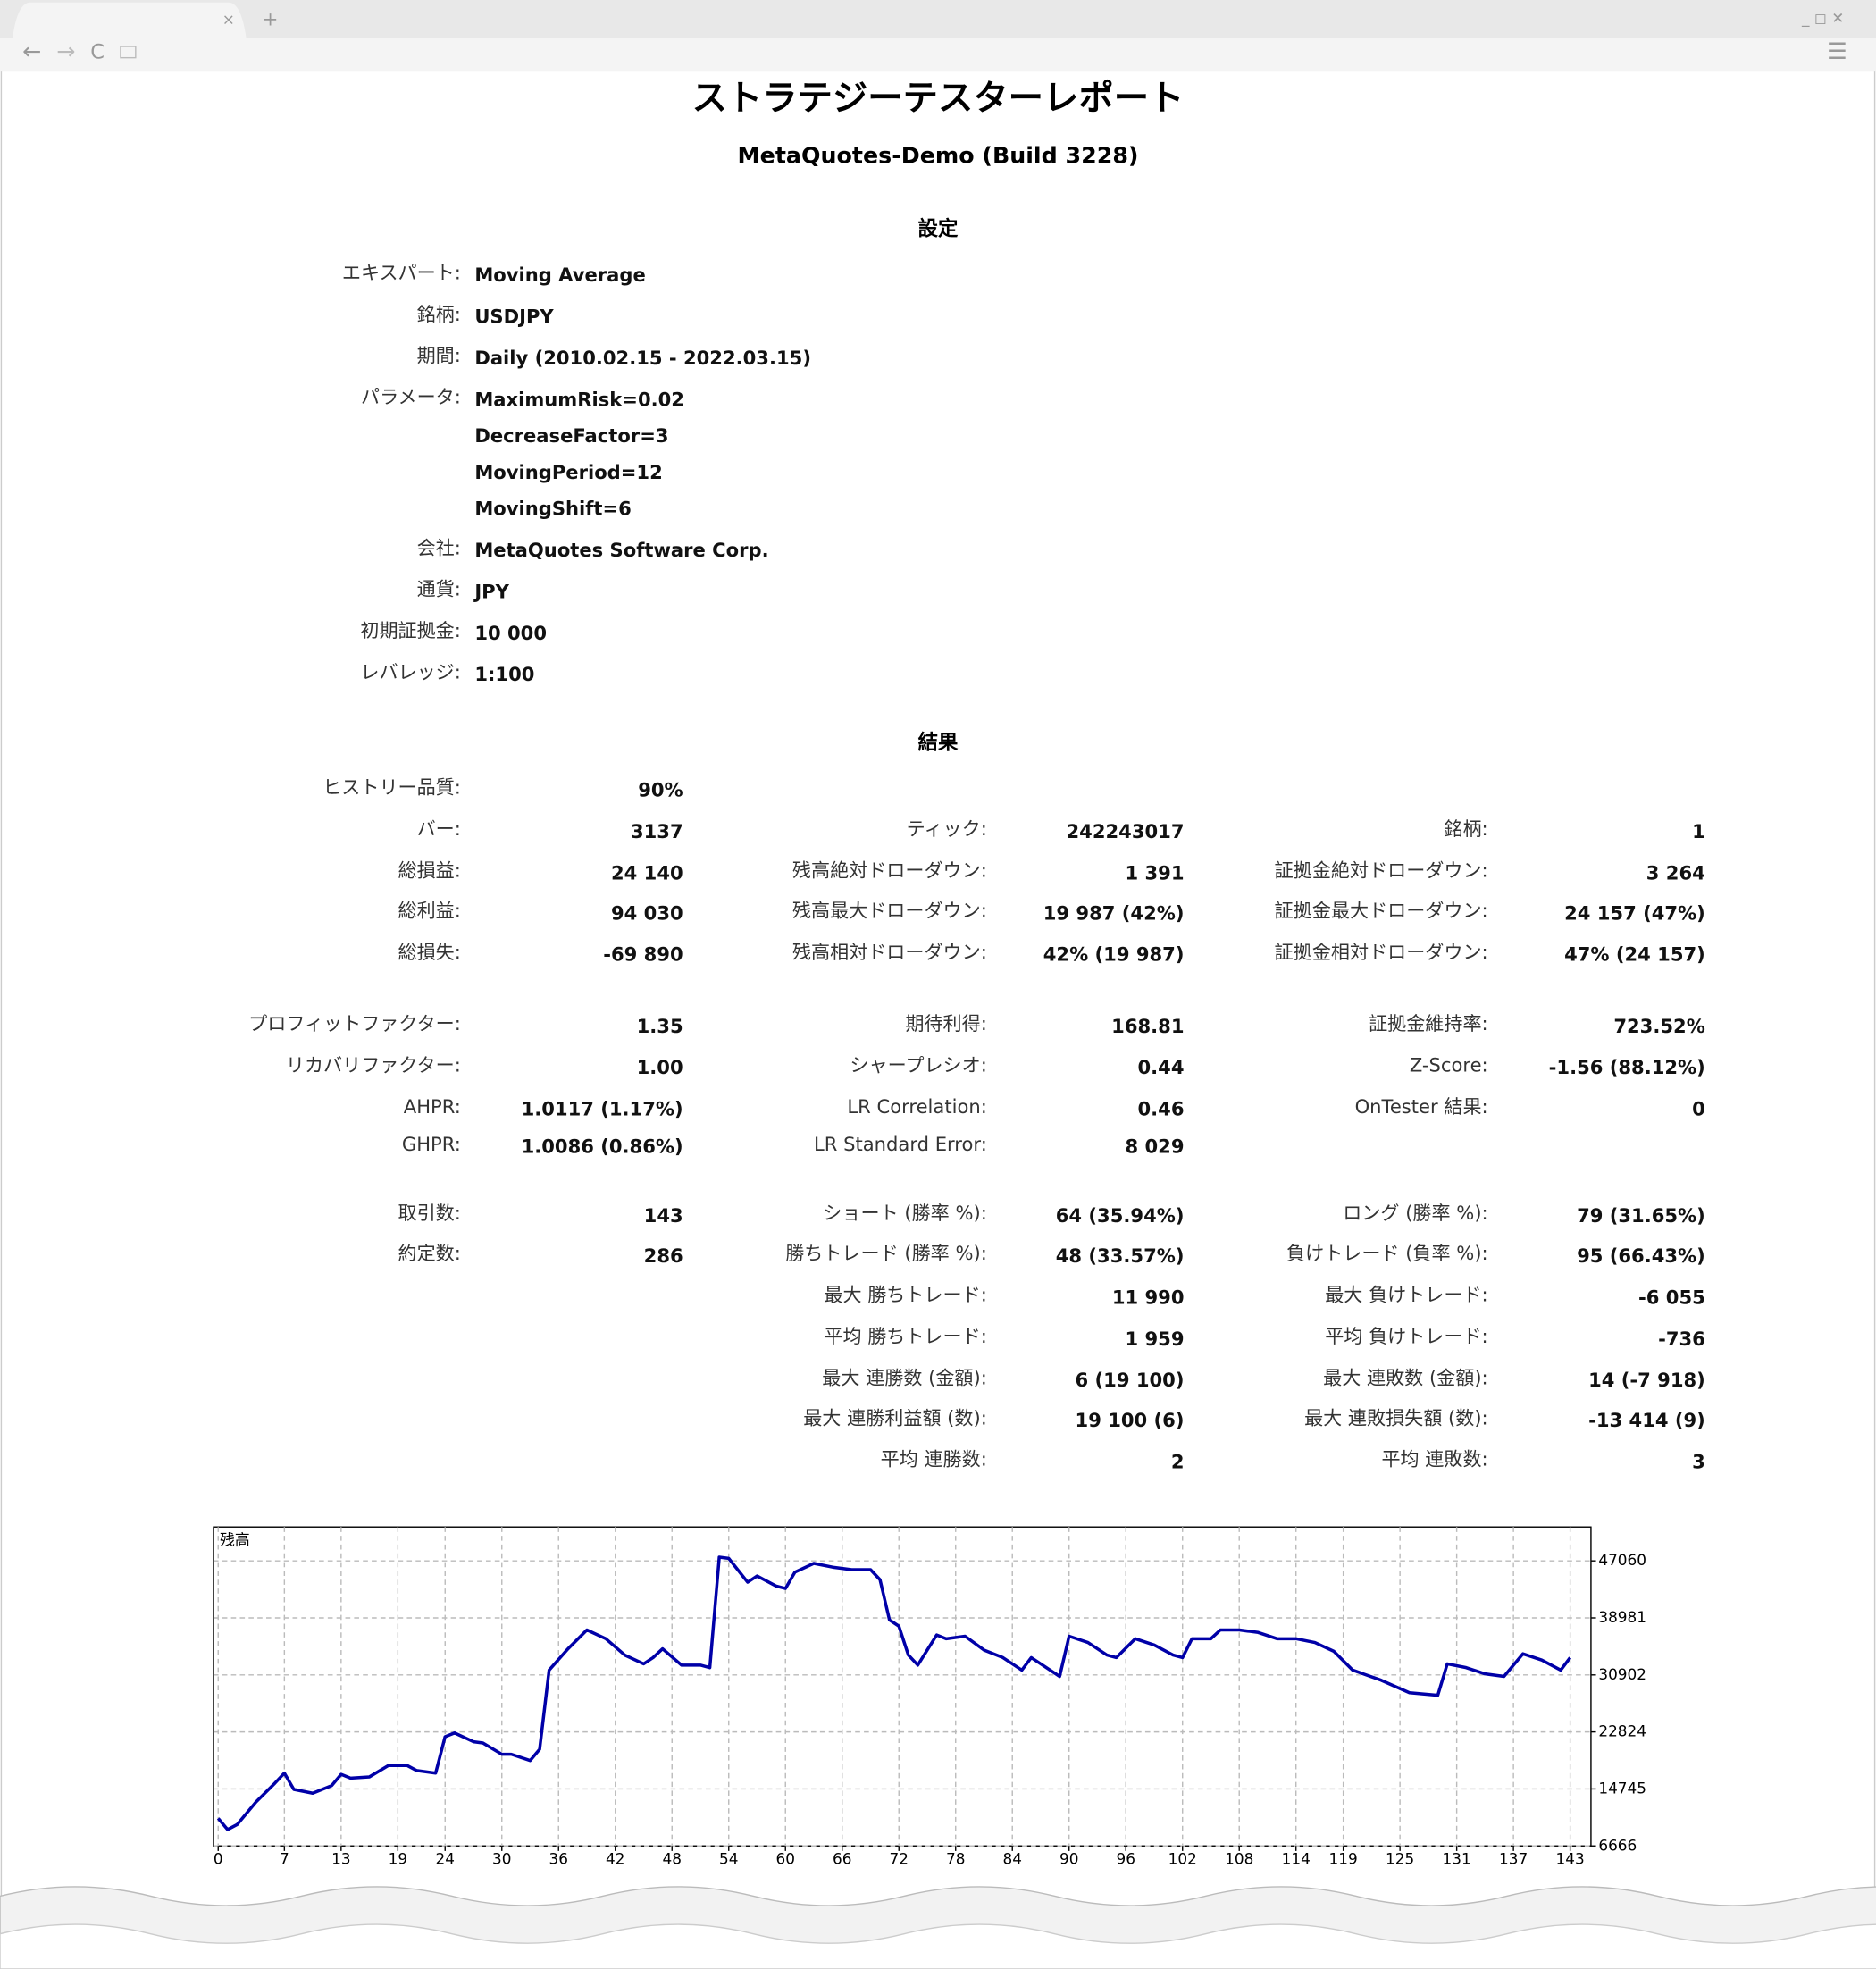 The height and width of the screenshot is (1969, 1876). Describe the element at coordinates (643, 954) in the screenshot. I see `result-value: -69 890` at that location.